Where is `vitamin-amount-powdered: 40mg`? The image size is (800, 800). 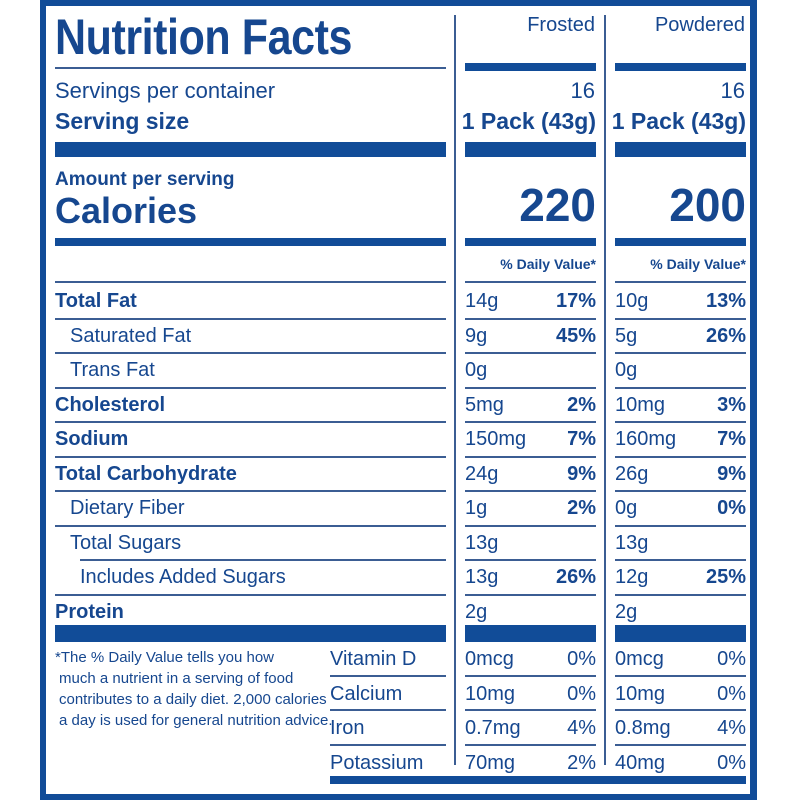 vitamin-amount-powdered: 40mg is located at coordinates (640, 762).